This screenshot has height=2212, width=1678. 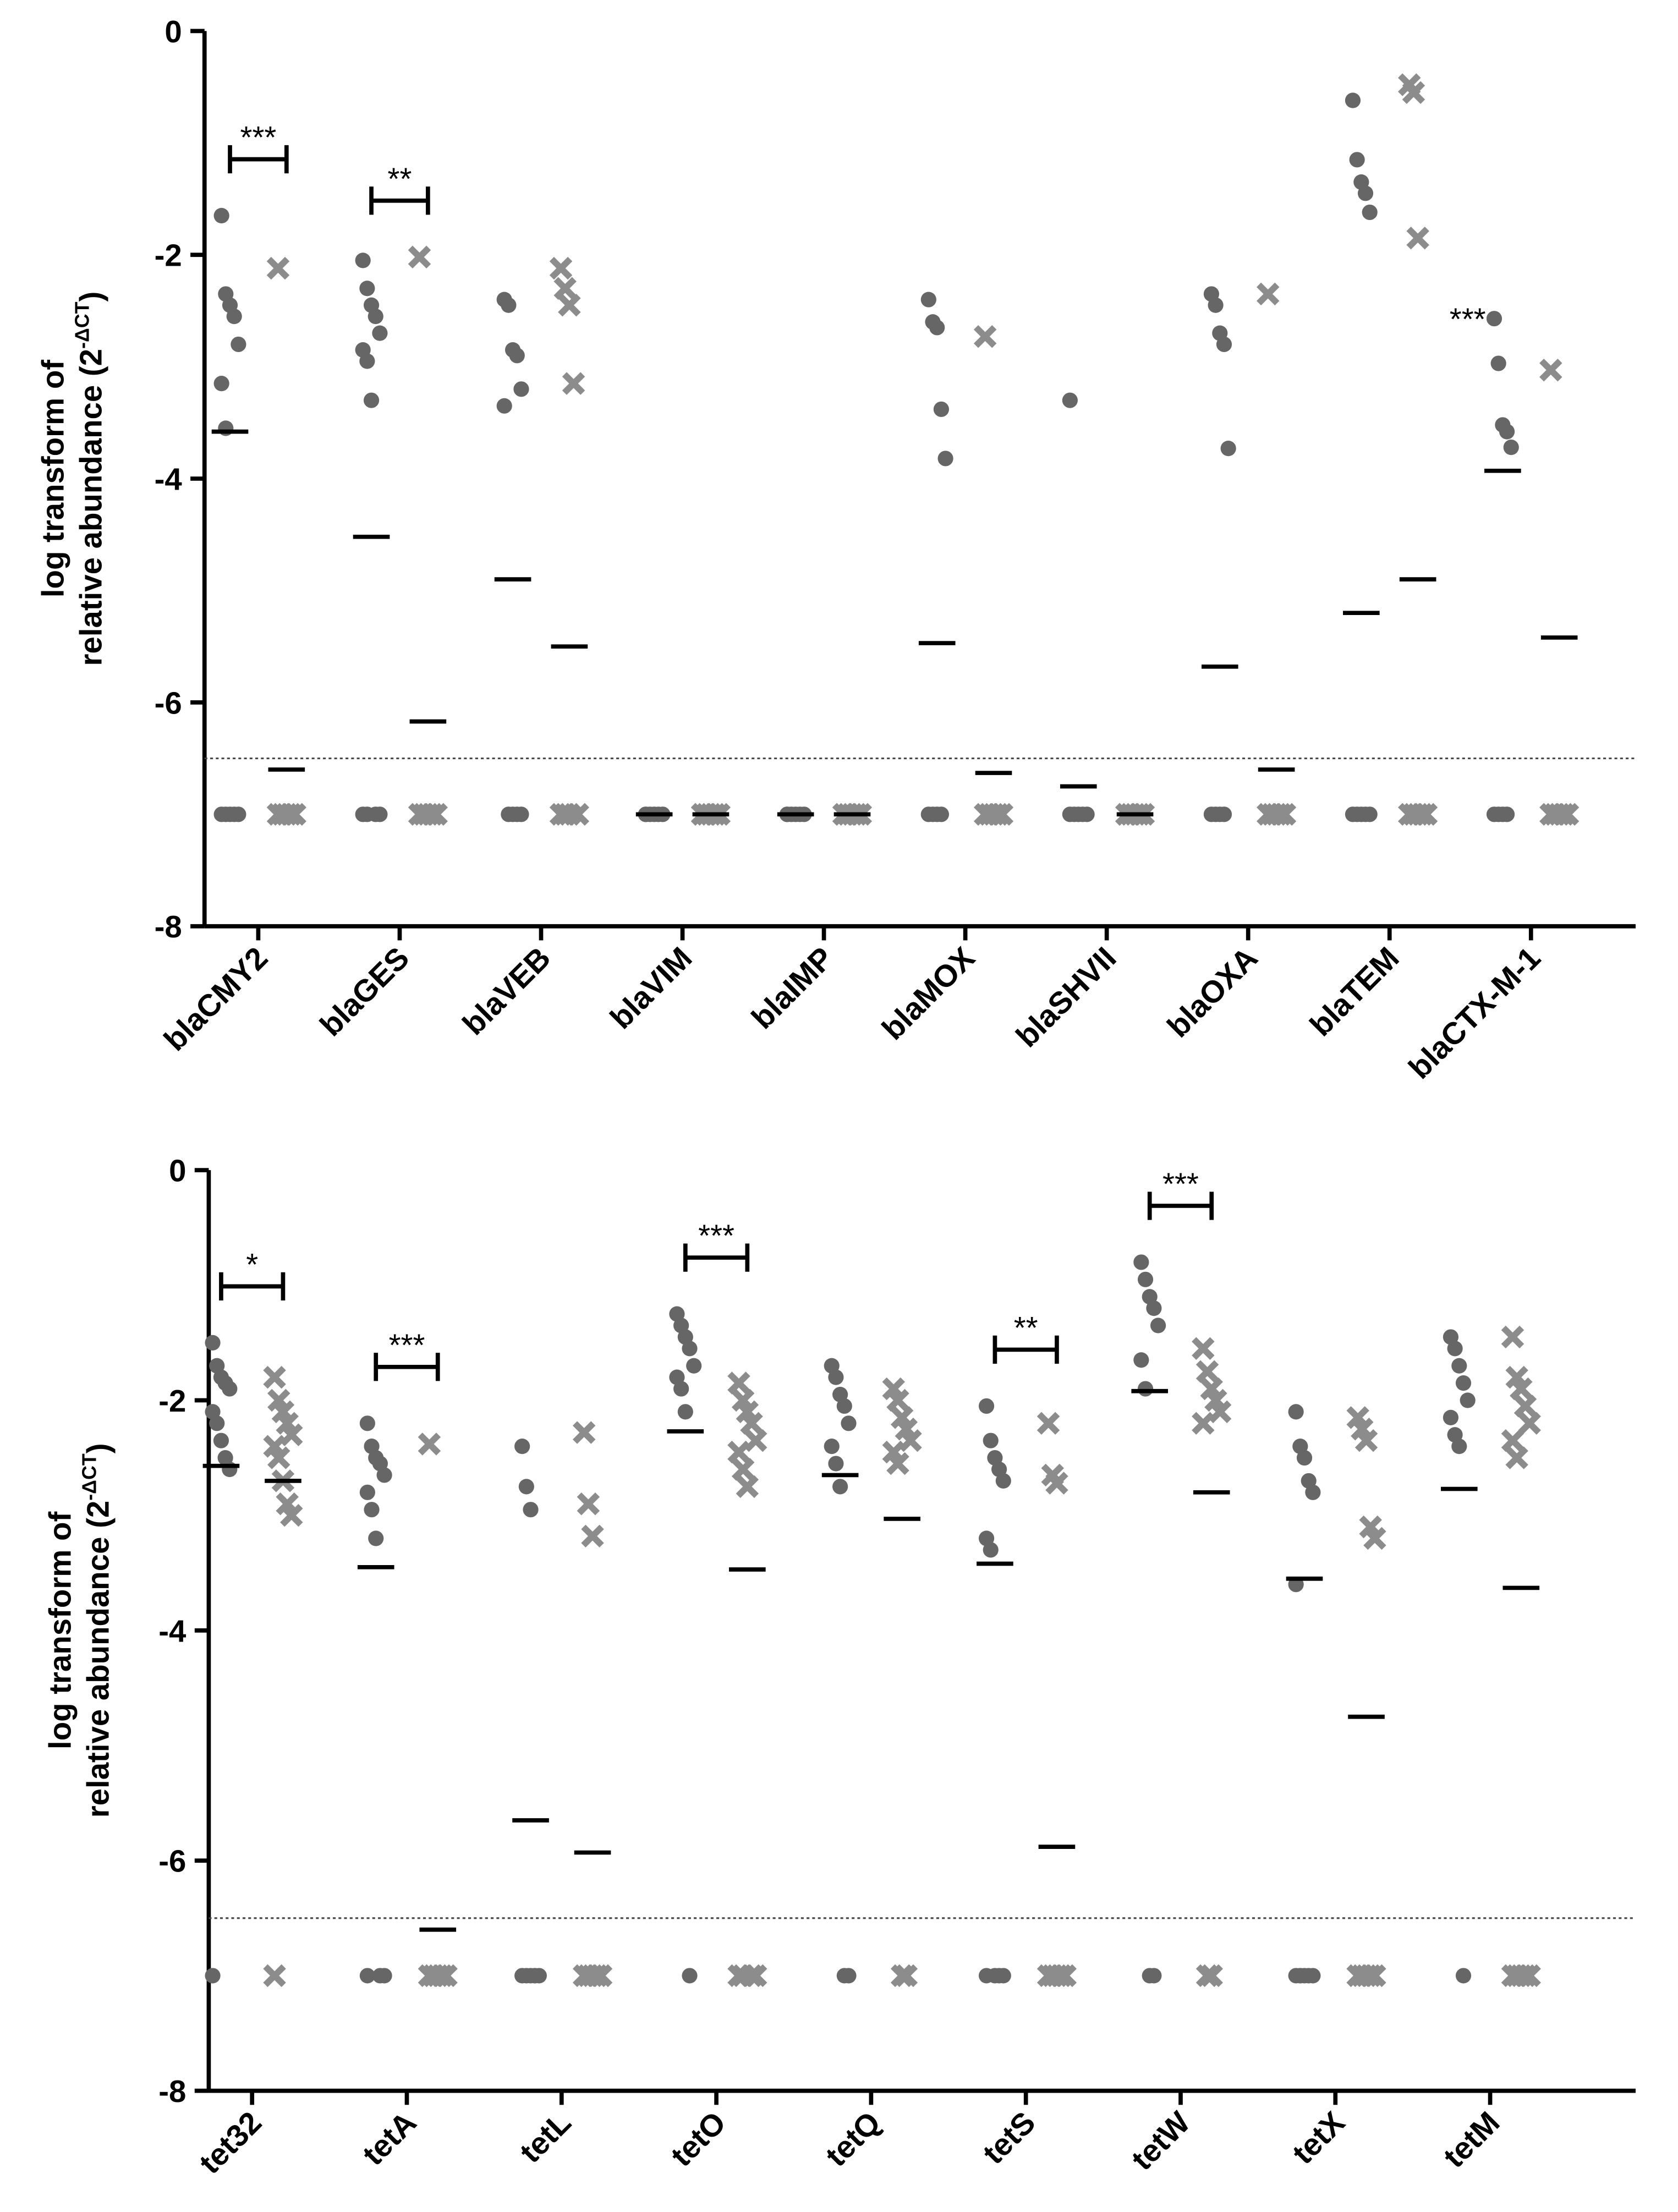 I want to click on y-label-line: log transform of, so click(x=52, y=478).